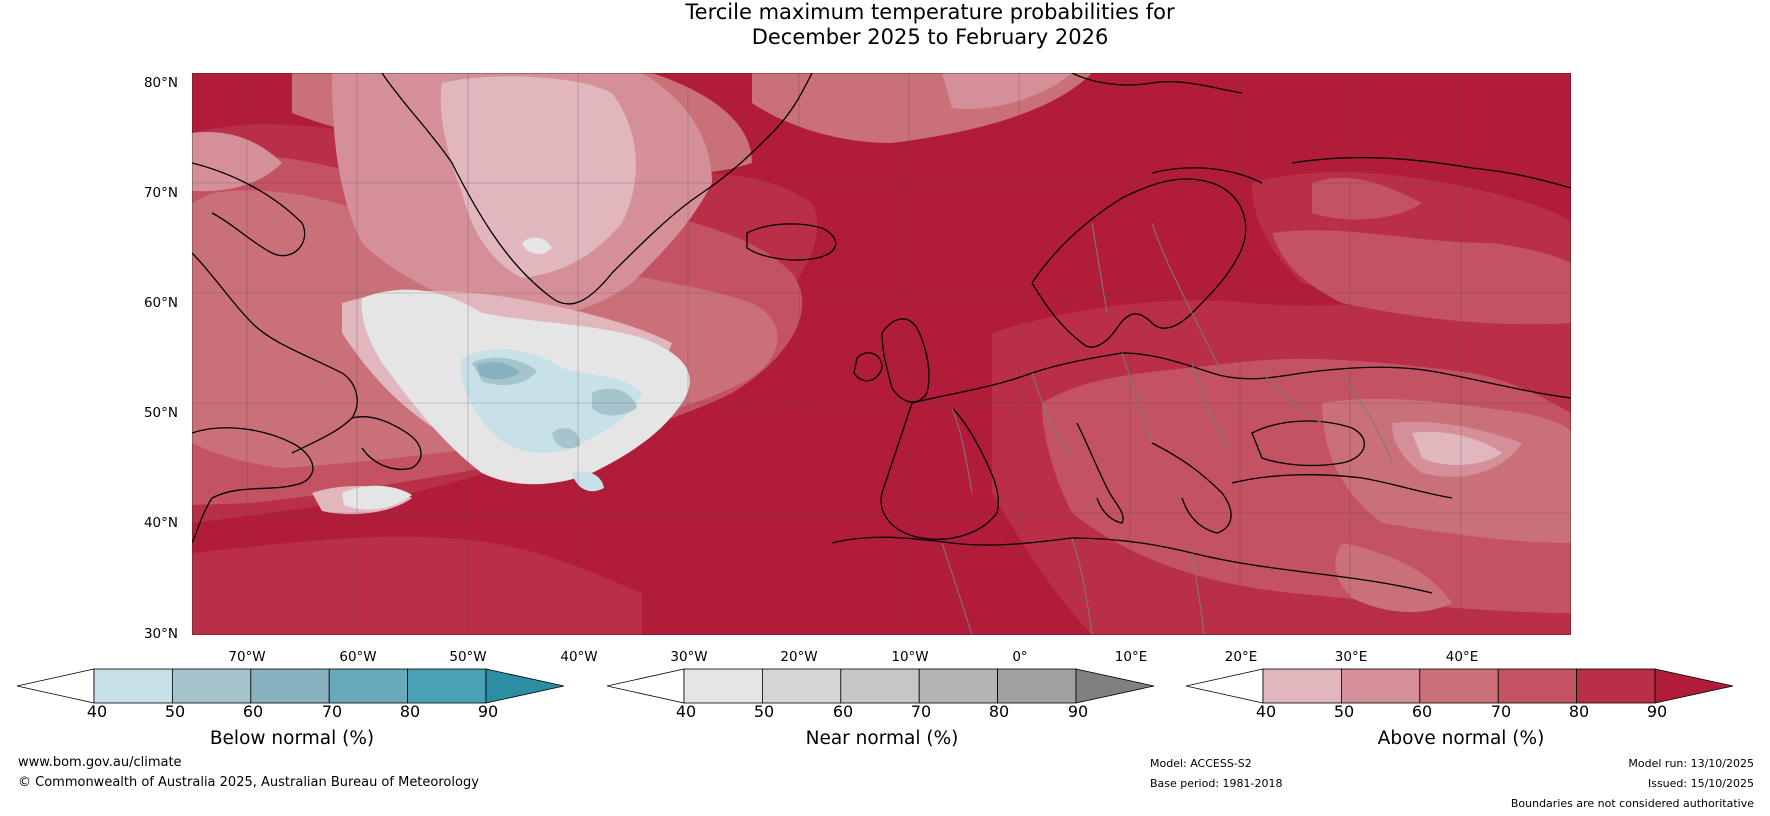 This screenshot has width=1770, height=816. What do you see at coordinates (1501, 711) in the screenshot?
I see `above-tick-70: 70` at bounding box center [1501, 711].